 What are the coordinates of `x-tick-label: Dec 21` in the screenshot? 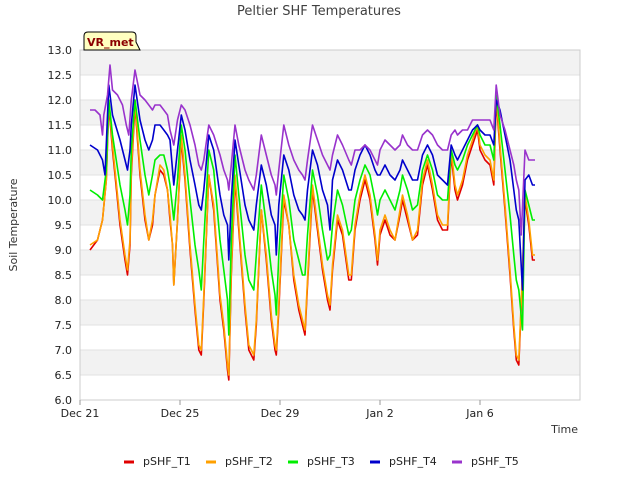 It's located at (80, 413).